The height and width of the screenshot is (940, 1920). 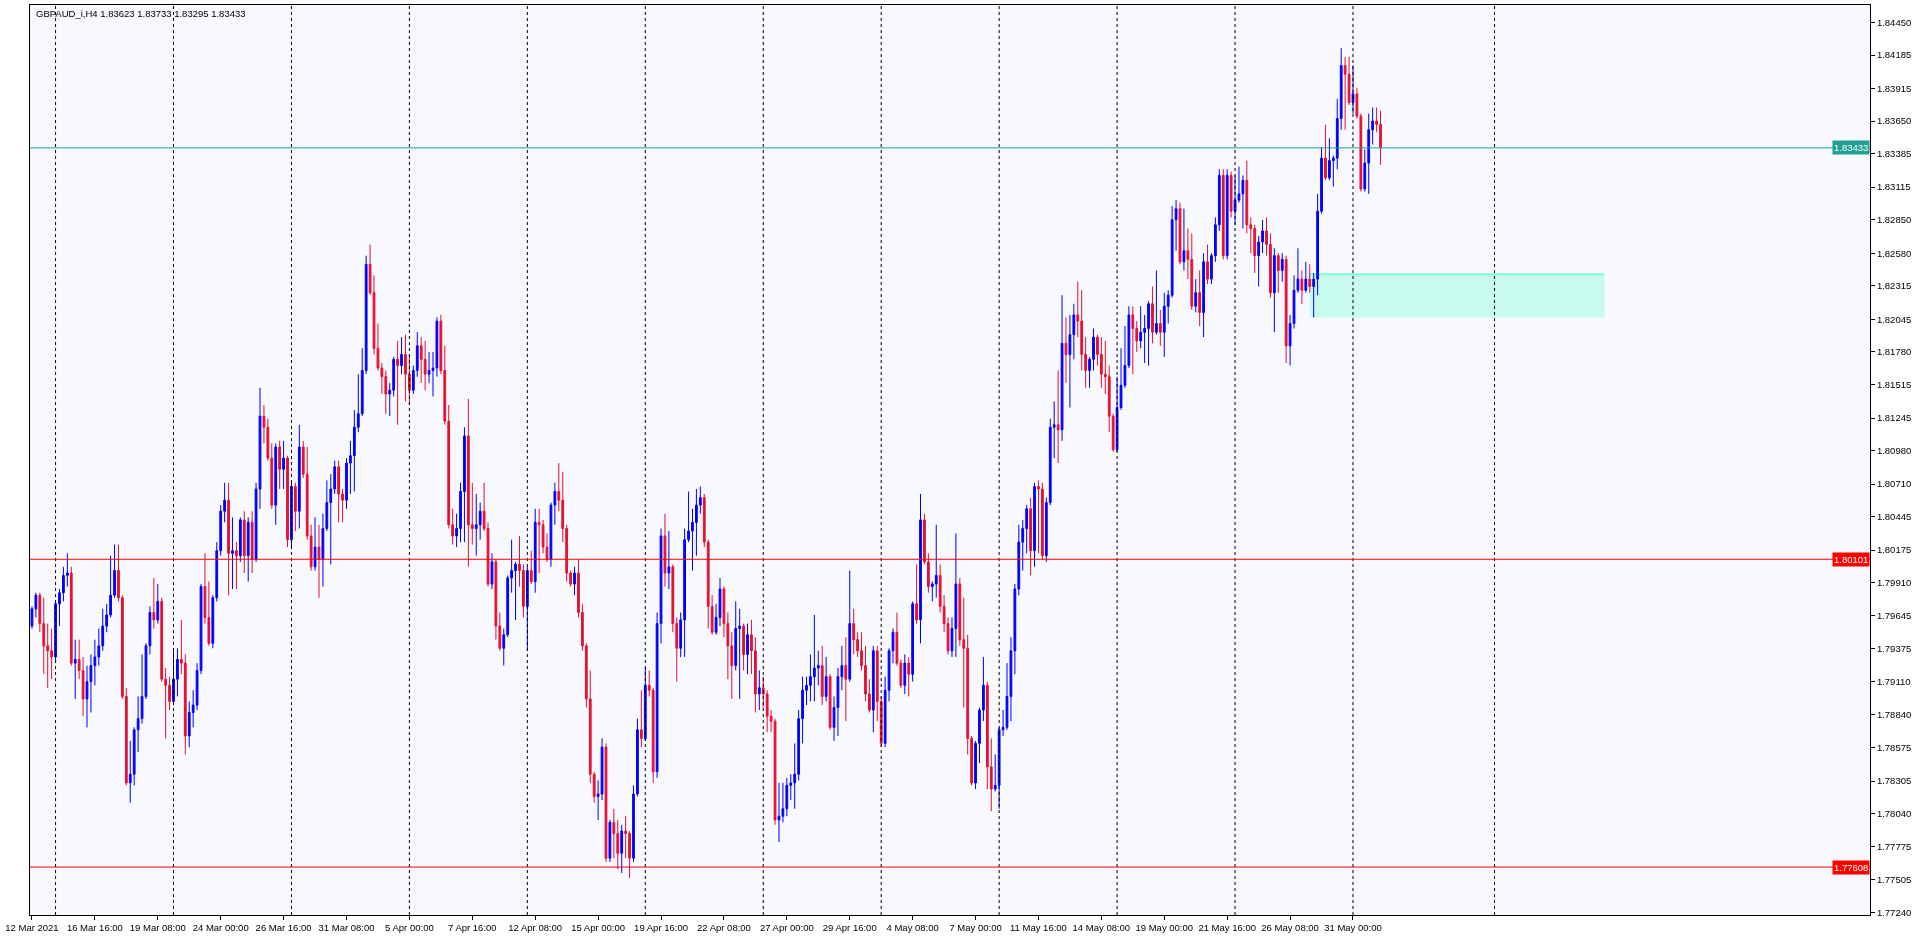 What do you see at coordinates (1038, 928) in the screenshot?
I see `x-tick-label: 11 May 16:00` at bounding box center [1038, 928].